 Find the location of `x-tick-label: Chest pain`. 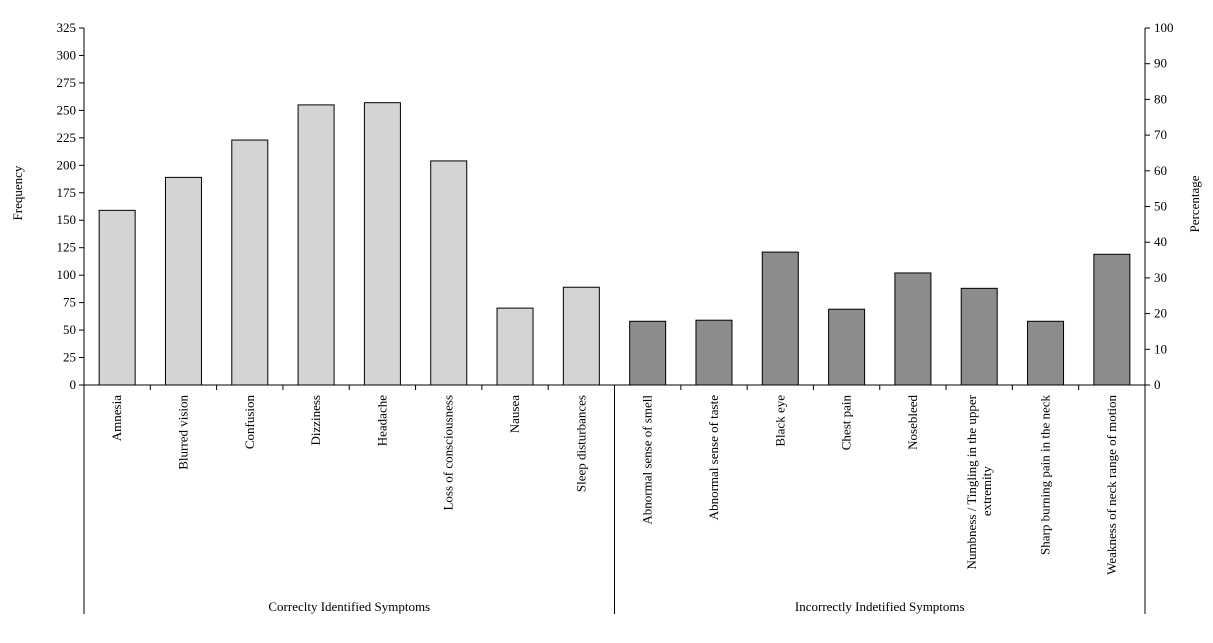

x-tick-label: Chest pain is located at coordinates (846, 423).